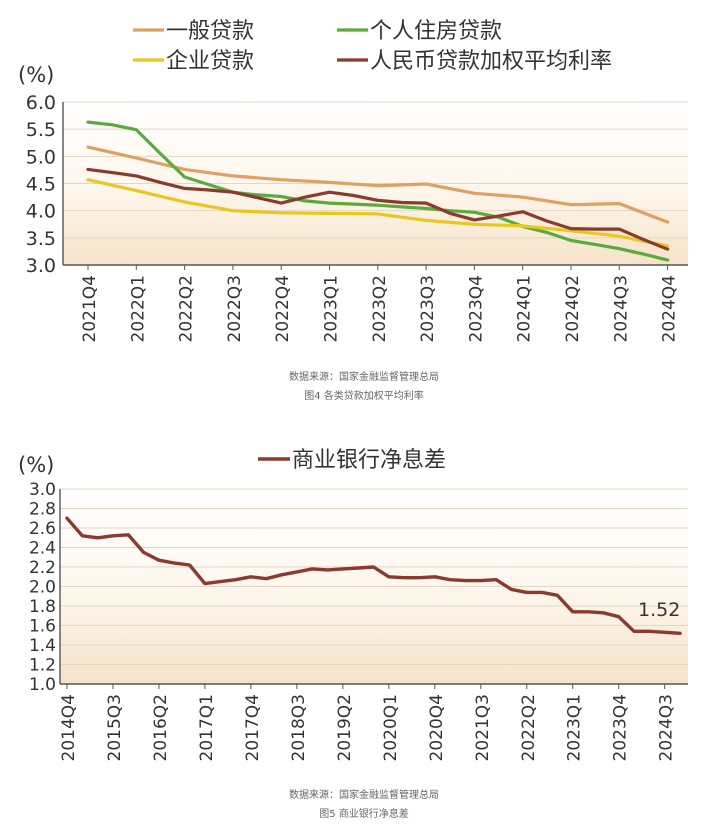 This screenshot has width=728, height=832. What do you see at coordinates (42, 607) in the screenshot?
I see `y-tick-label: 1.8` at bounding box center [42, 607].